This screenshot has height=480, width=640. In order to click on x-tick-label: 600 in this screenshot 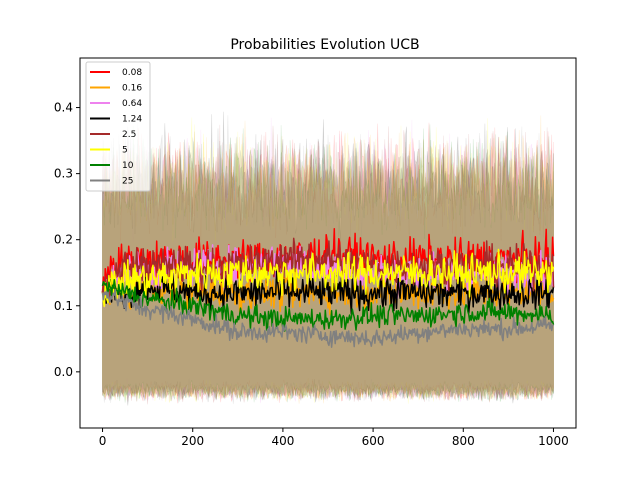, I will do `click(373, 441)`.